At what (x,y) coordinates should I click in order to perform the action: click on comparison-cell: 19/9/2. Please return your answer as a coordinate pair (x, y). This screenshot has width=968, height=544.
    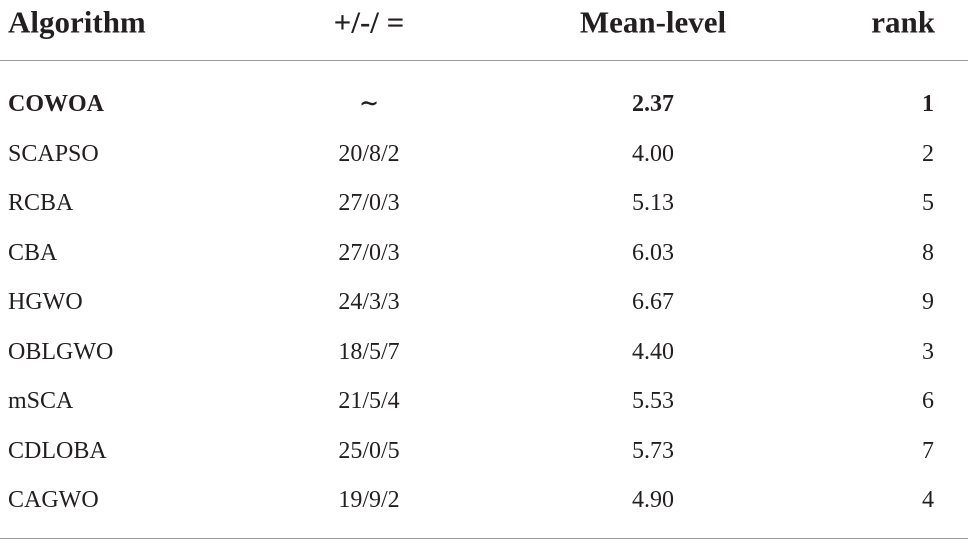
    Looking at the image, I should click on (369, 500).